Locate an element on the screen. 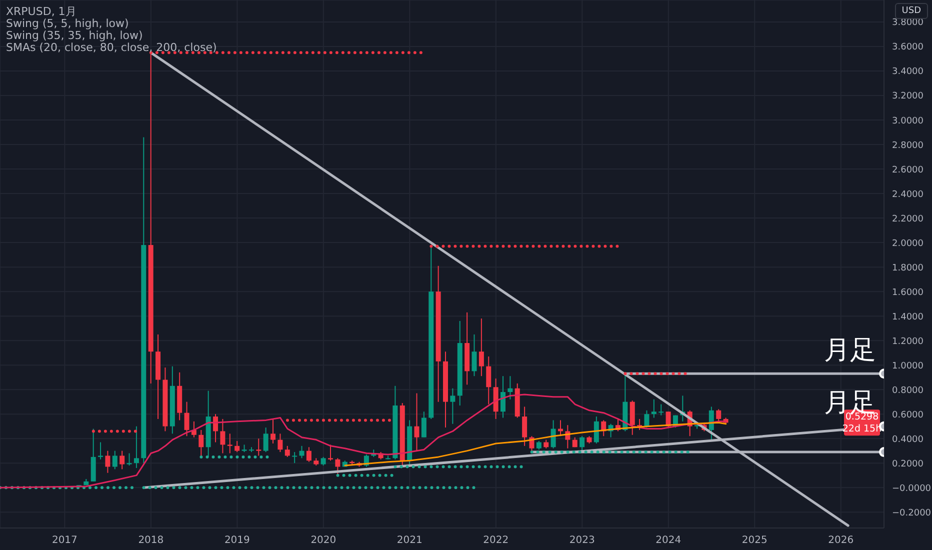  x-tick-label: 2023 is located at coordinates (582, 540).